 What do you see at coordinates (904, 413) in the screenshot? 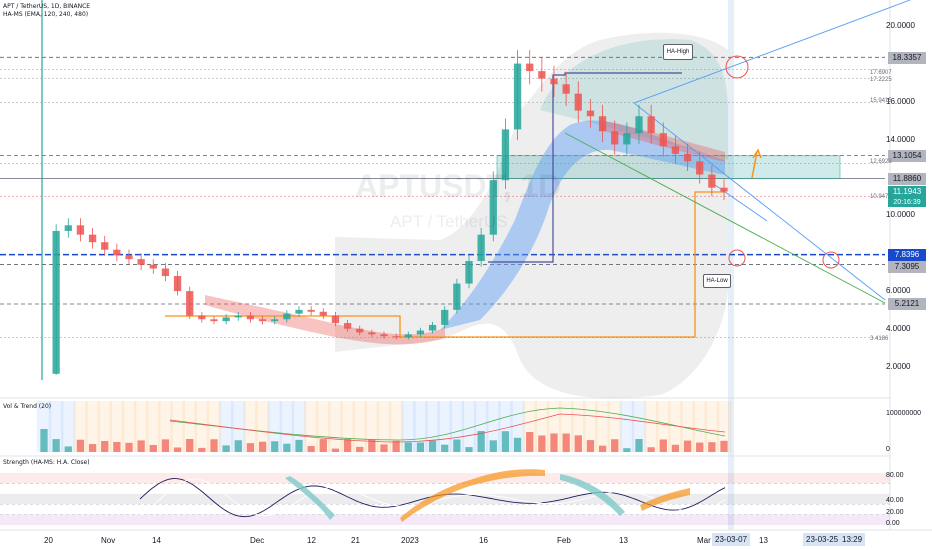
I see `vol-tick: 100000000` at bounding box center [904, 413].